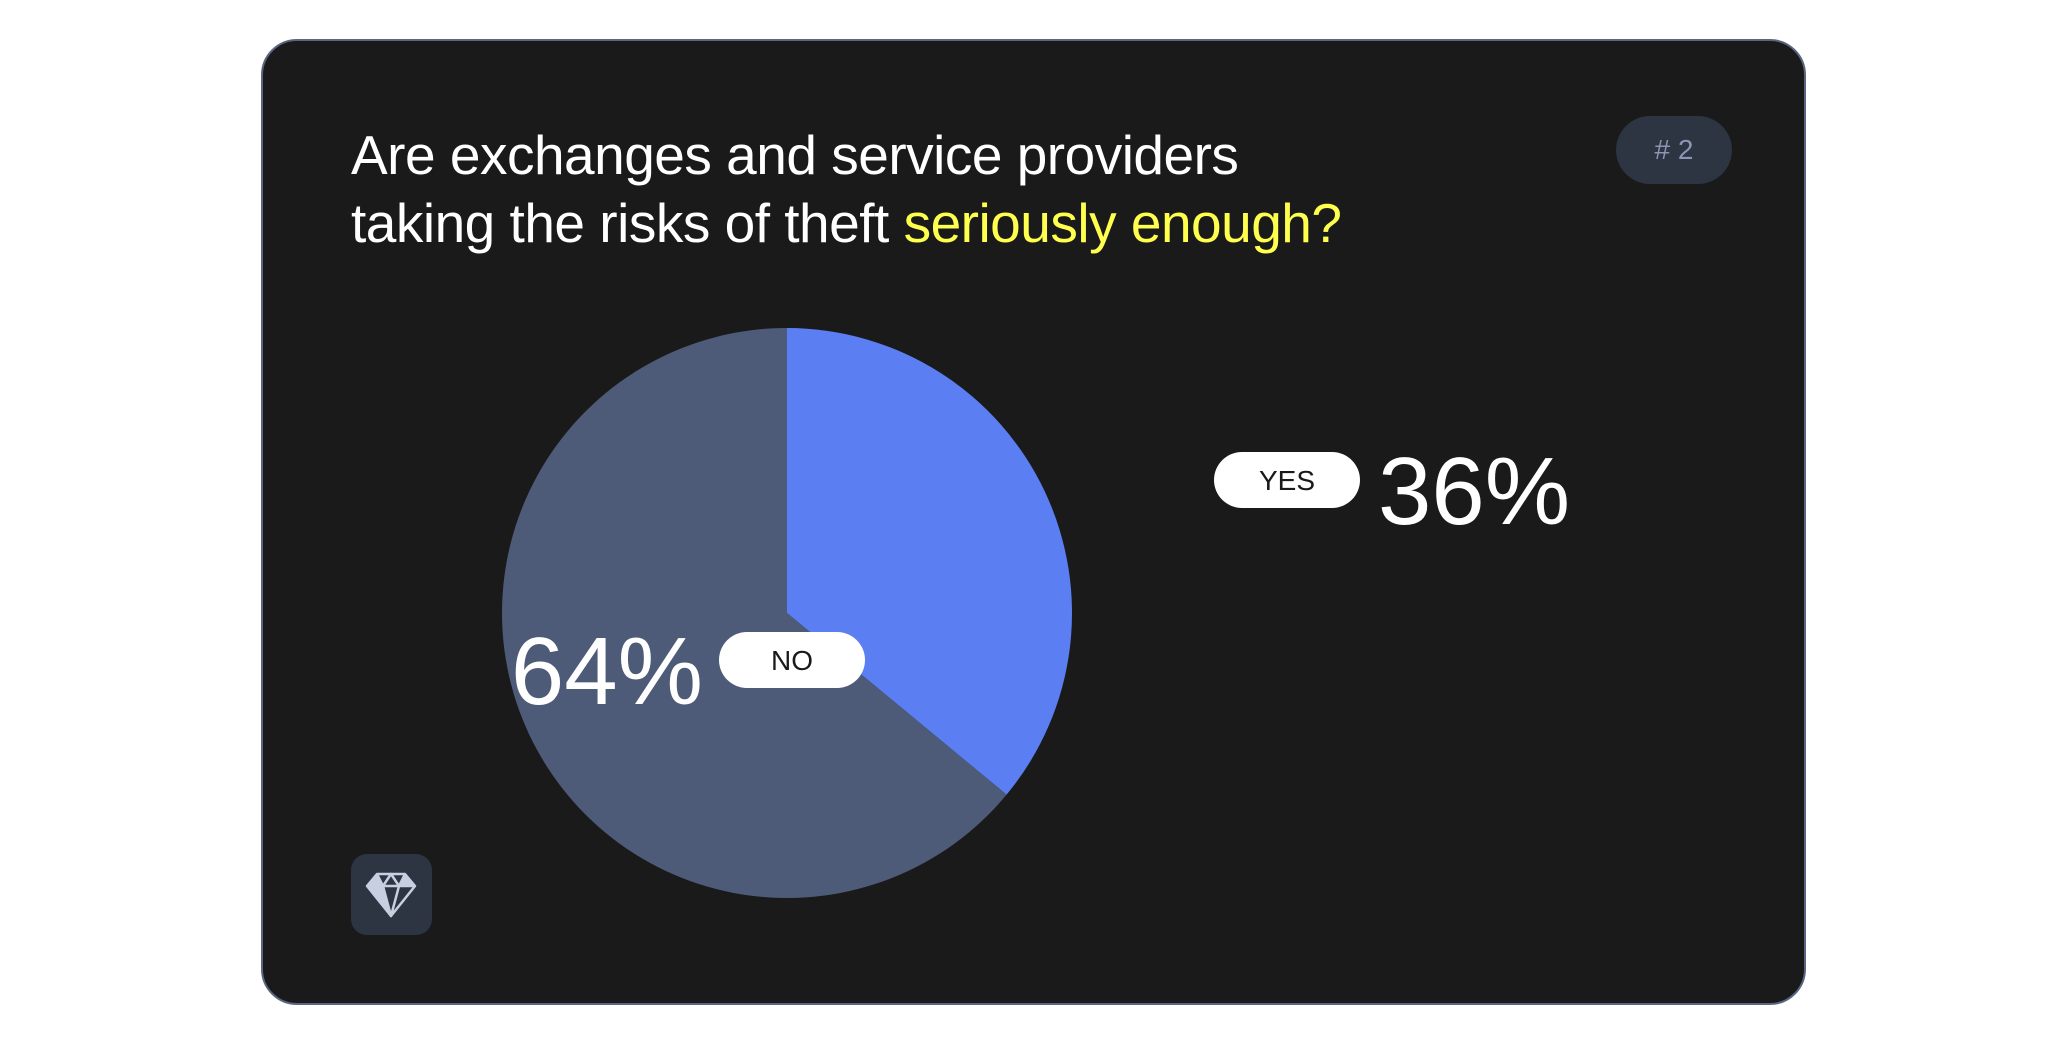 The image size is (2064, 1041). Describe the element at coordinates (627, 223) in the screenshot. I see `question-line2: taking the risks of theft` at that location.